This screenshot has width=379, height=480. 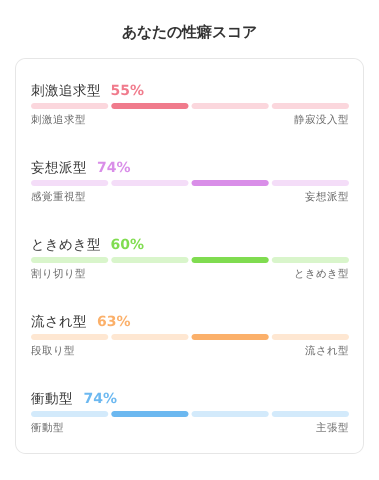 I want to click on category-label: 静寂没入型, so click(x=321, y=120).